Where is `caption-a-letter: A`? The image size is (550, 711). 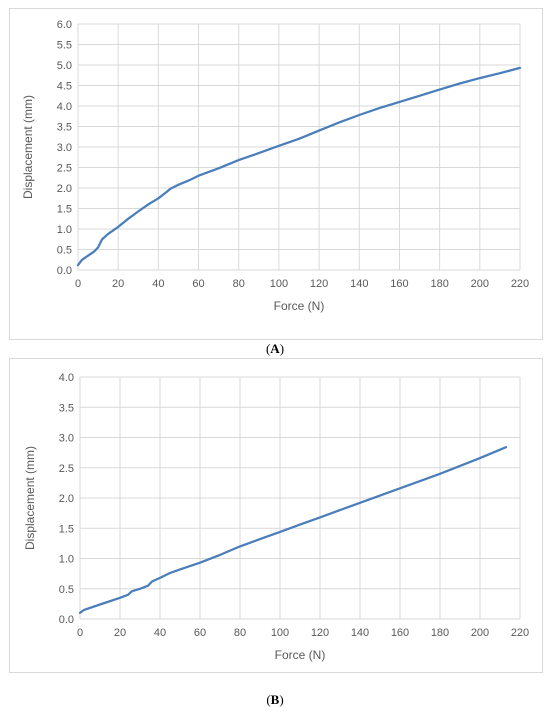
caption-a-letter: A is located at coordinates (275, 348).